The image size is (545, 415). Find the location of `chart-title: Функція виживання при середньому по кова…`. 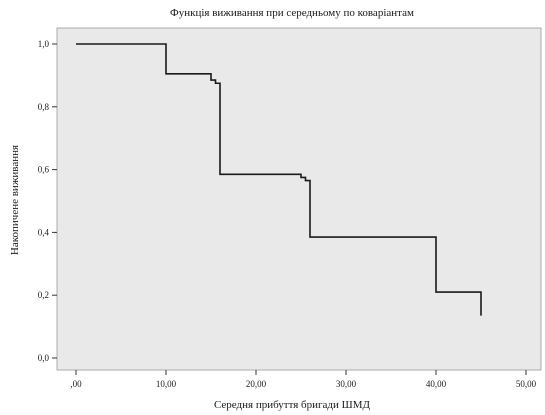

chart-title: Функція виживання при середньому по кова… is located at coordinates (292, 13).